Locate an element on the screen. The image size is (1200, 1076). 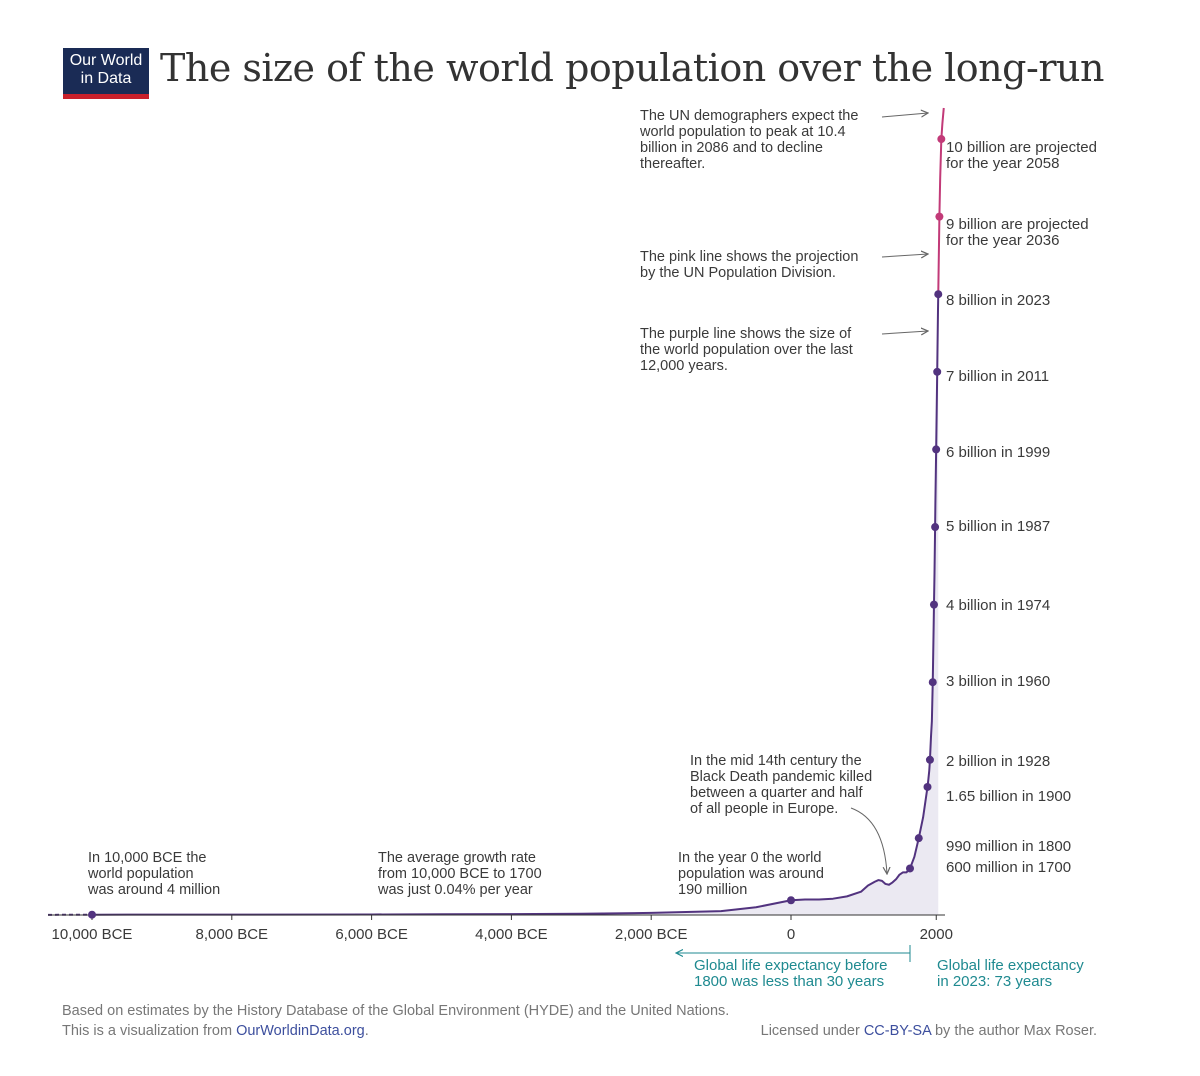
milestone-label: 6 billion in 1999 is located at coordinates (998, 452).